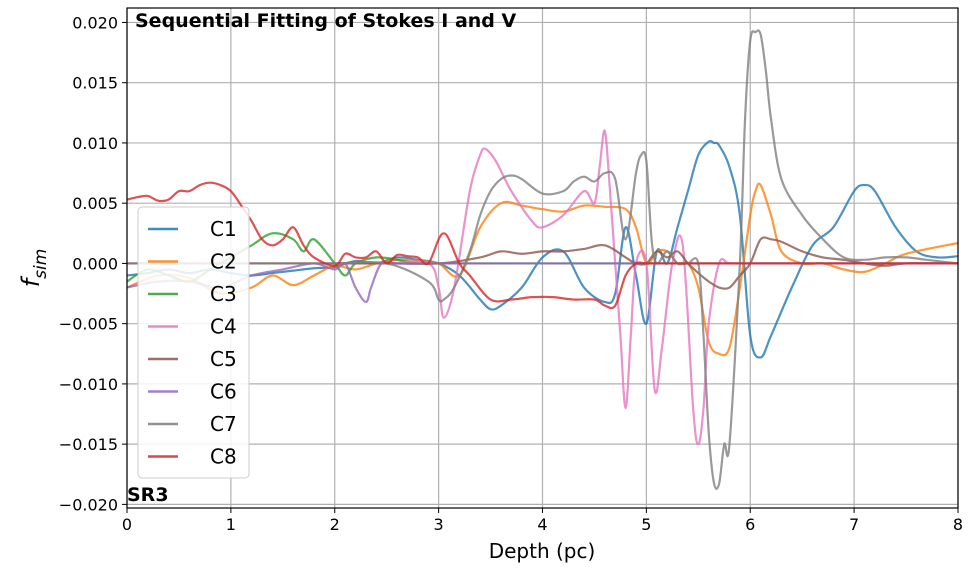  Describe the element at coordinates (439, 524) in the screenshot. I see `x-tick-label: 3` at that location.